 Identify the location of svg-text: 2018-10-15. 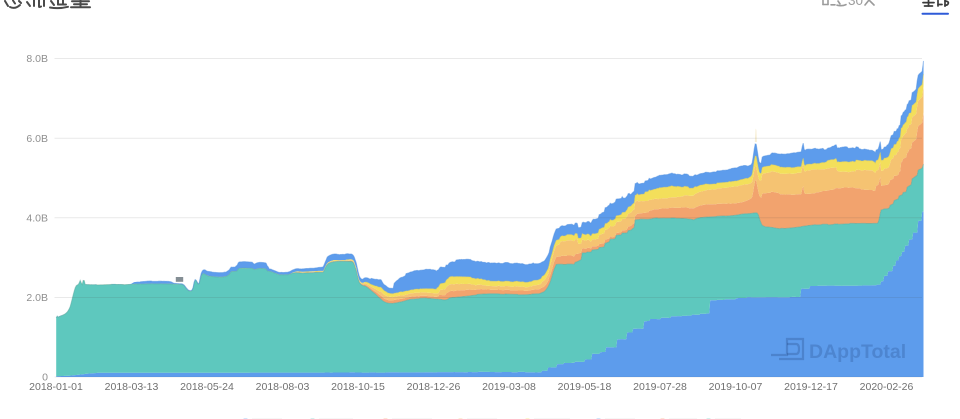
(358, 387).